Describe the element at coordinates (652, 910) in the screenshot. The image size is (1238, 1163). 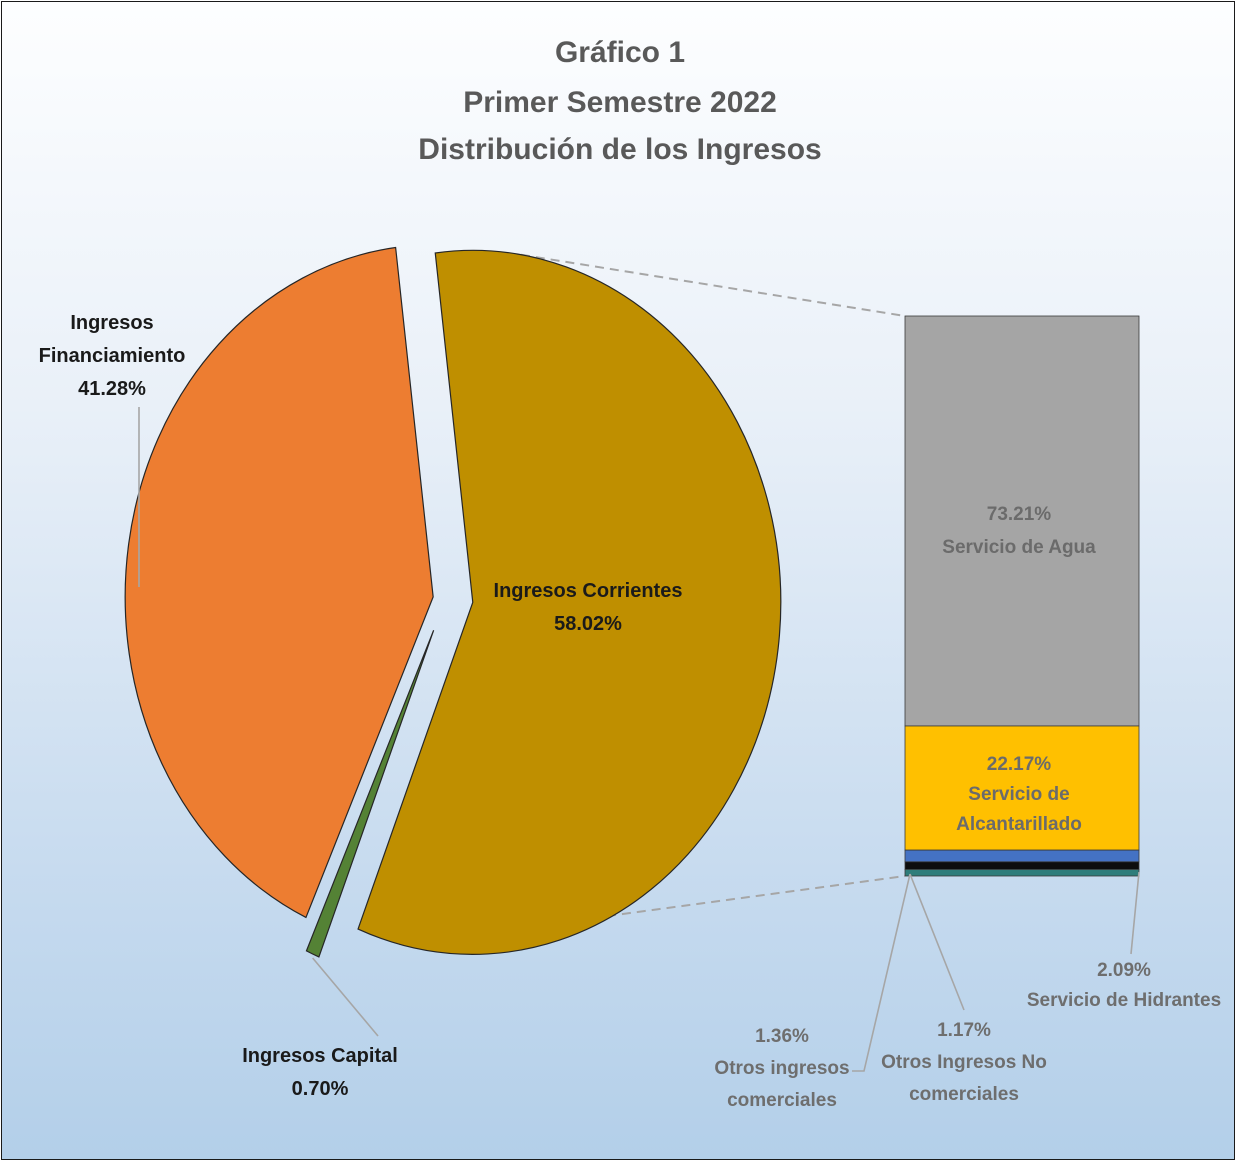
I see `connector-bottom` at that location.